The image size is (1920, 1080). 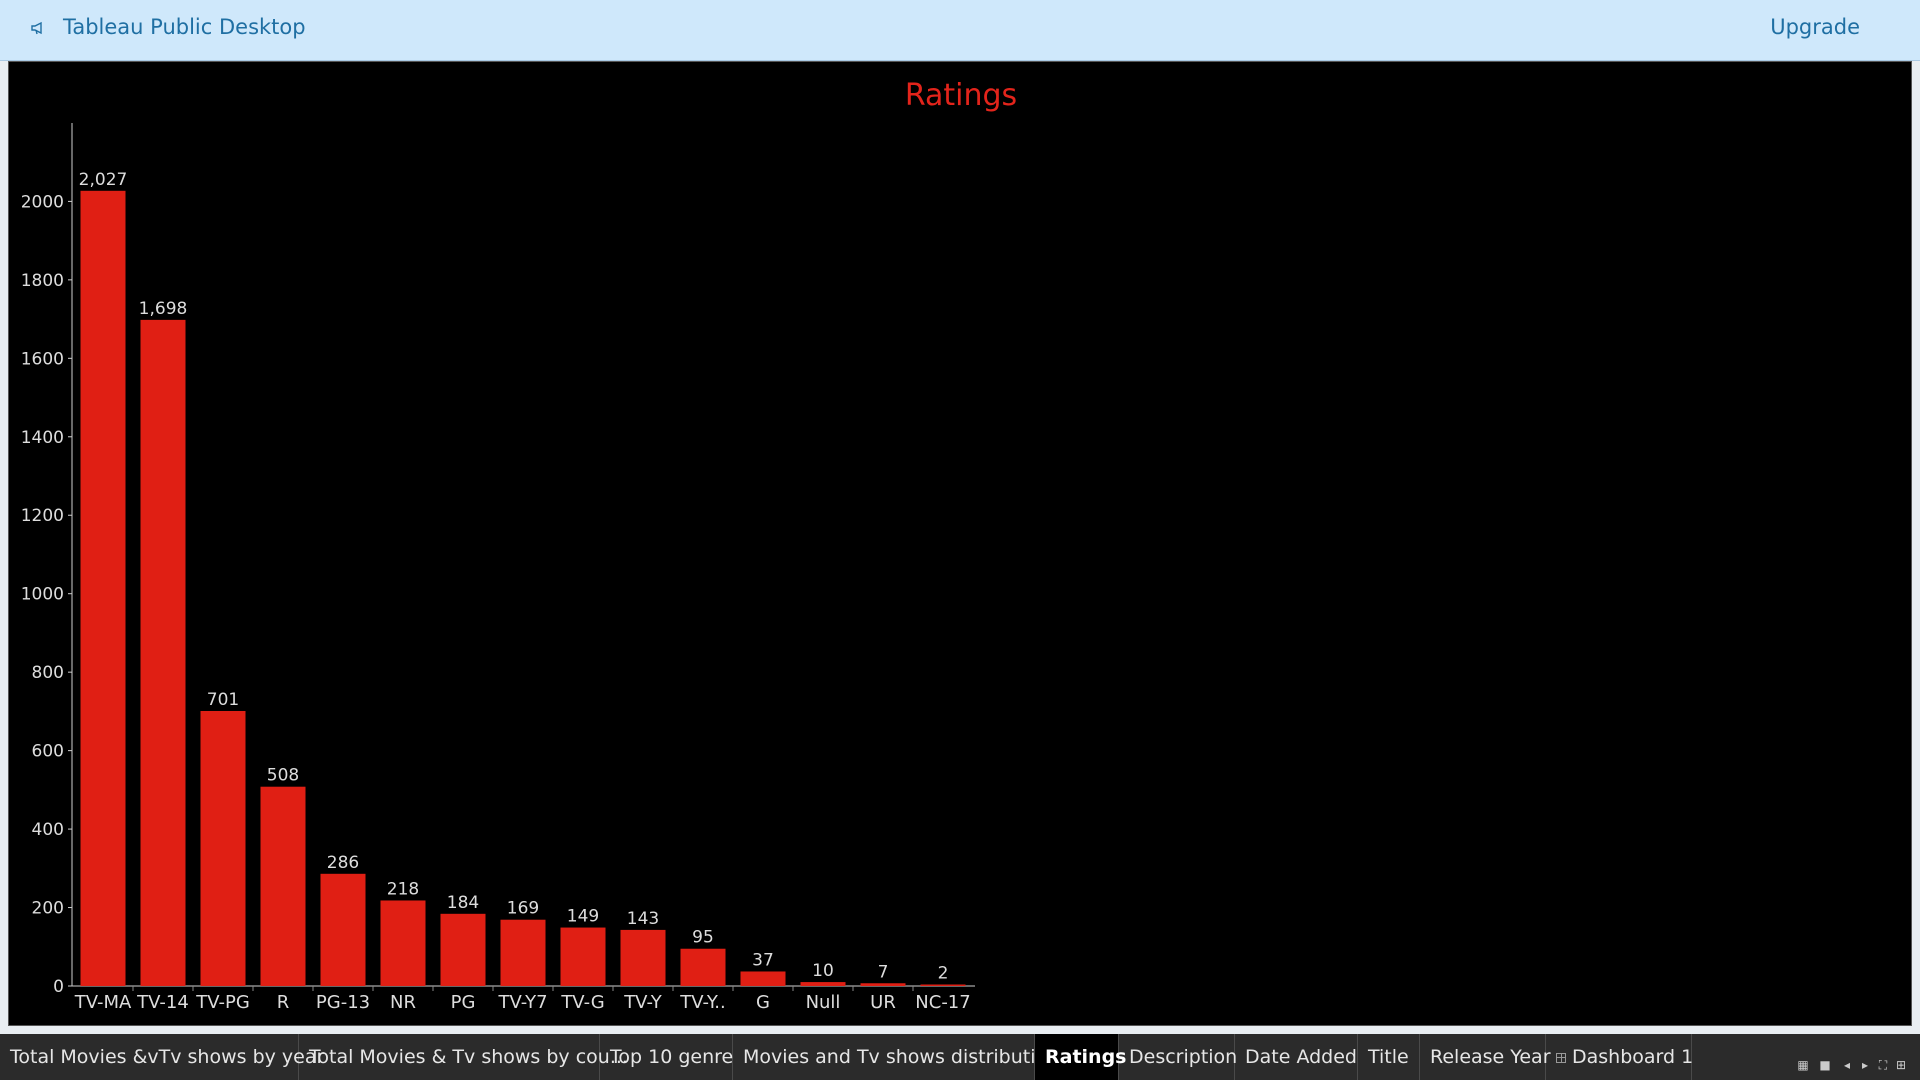 What do you see at coordinates (283, 1002) in the screenshot?
I see `x-category-label: R` at bounding box center [283, 1002].